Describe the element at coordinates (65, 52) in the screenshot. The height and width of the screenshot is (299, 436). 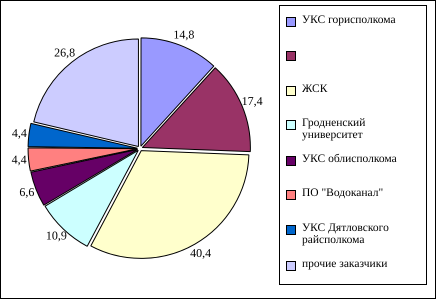
I see `data-label: 26,8` at that location.